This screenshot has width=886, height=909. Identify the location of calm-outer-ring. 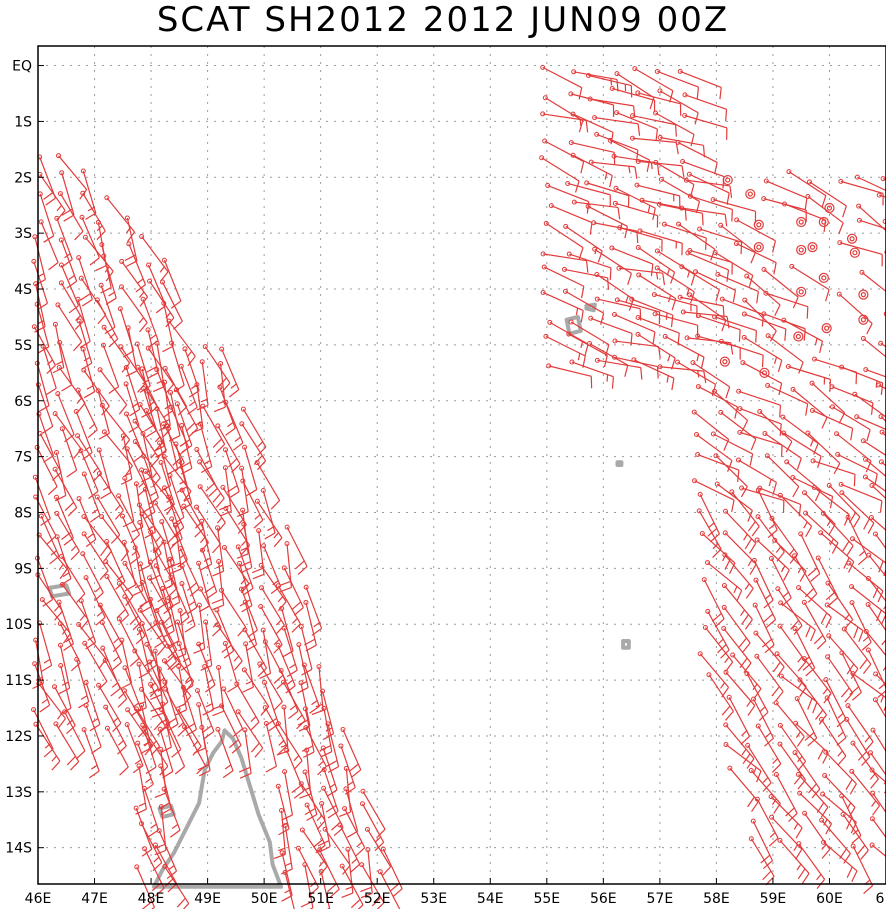
(798, 336).